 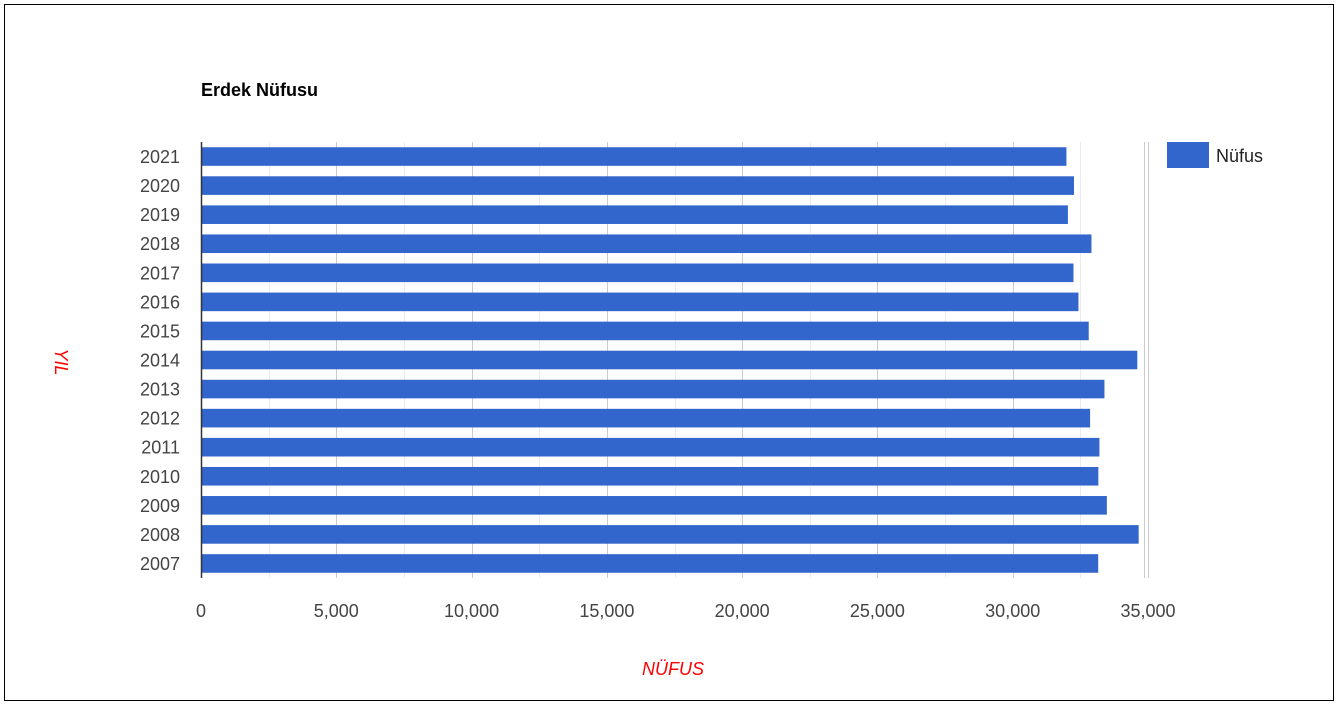 What do you see at coordinates (201, 611) in the screenshot?
I see `x-tick-label: 0` at bounding box center [201, 611].